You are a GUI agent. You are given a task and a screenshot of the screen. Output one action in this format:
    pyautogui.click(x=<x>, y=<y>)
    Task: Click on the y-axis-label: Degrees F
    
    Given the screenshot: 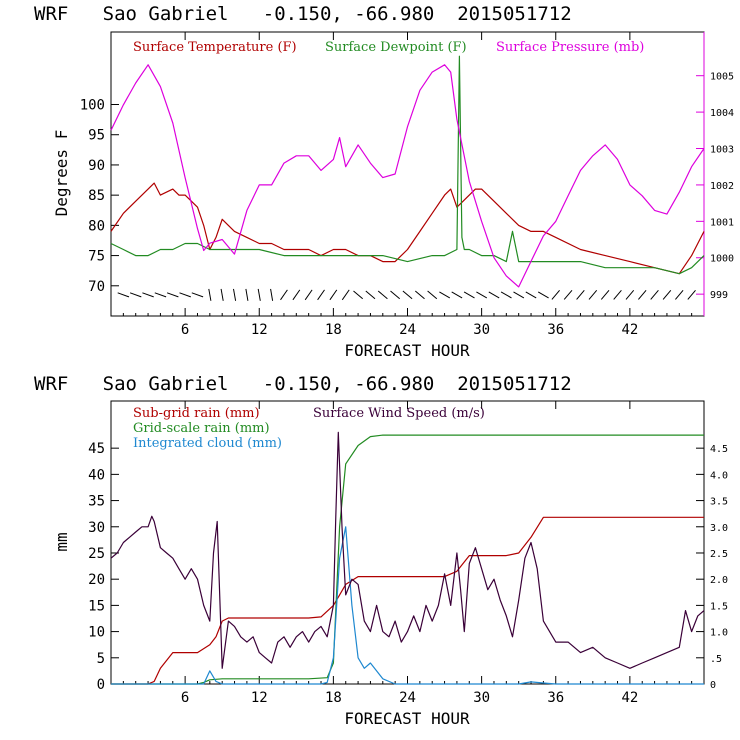 What is the action you would take?
    pyautogui.click(x=61, y=173)
    